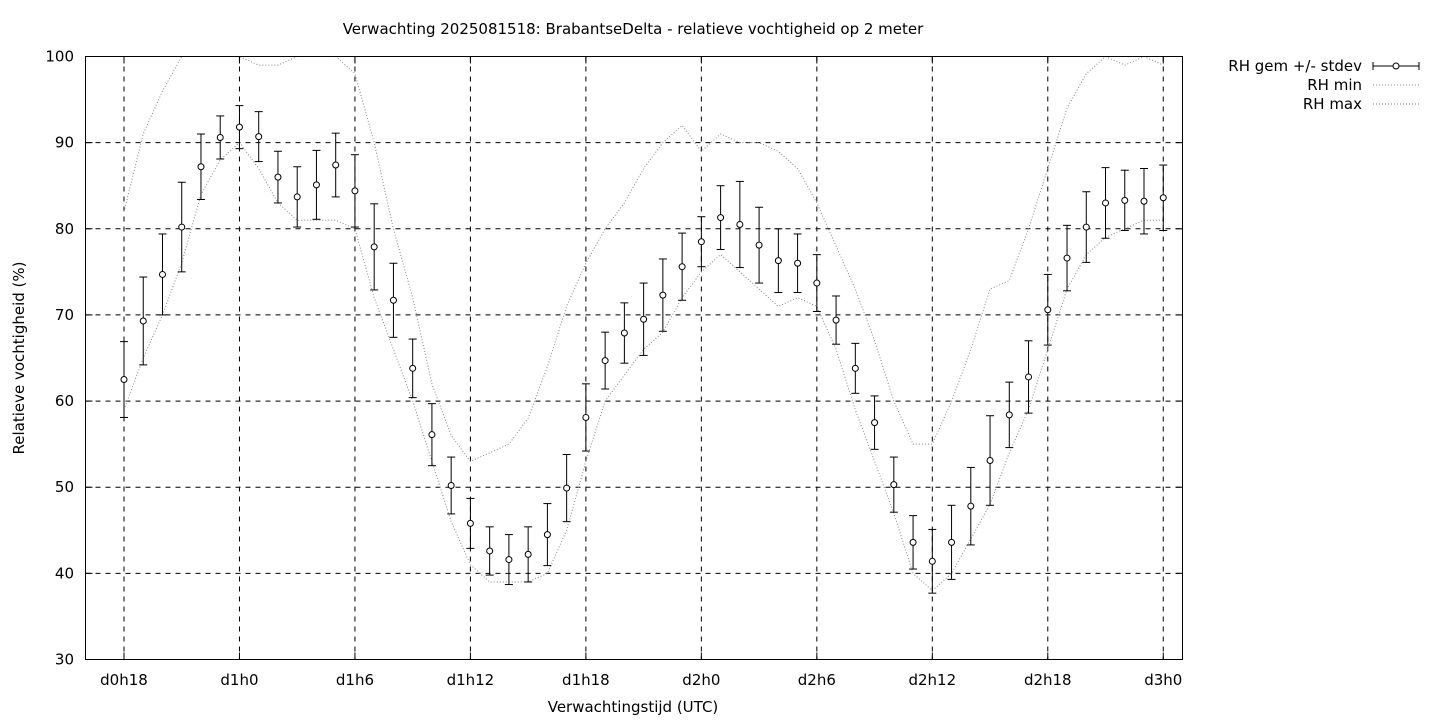  I want to click on y-tick-label: 50, so click(64, 487).